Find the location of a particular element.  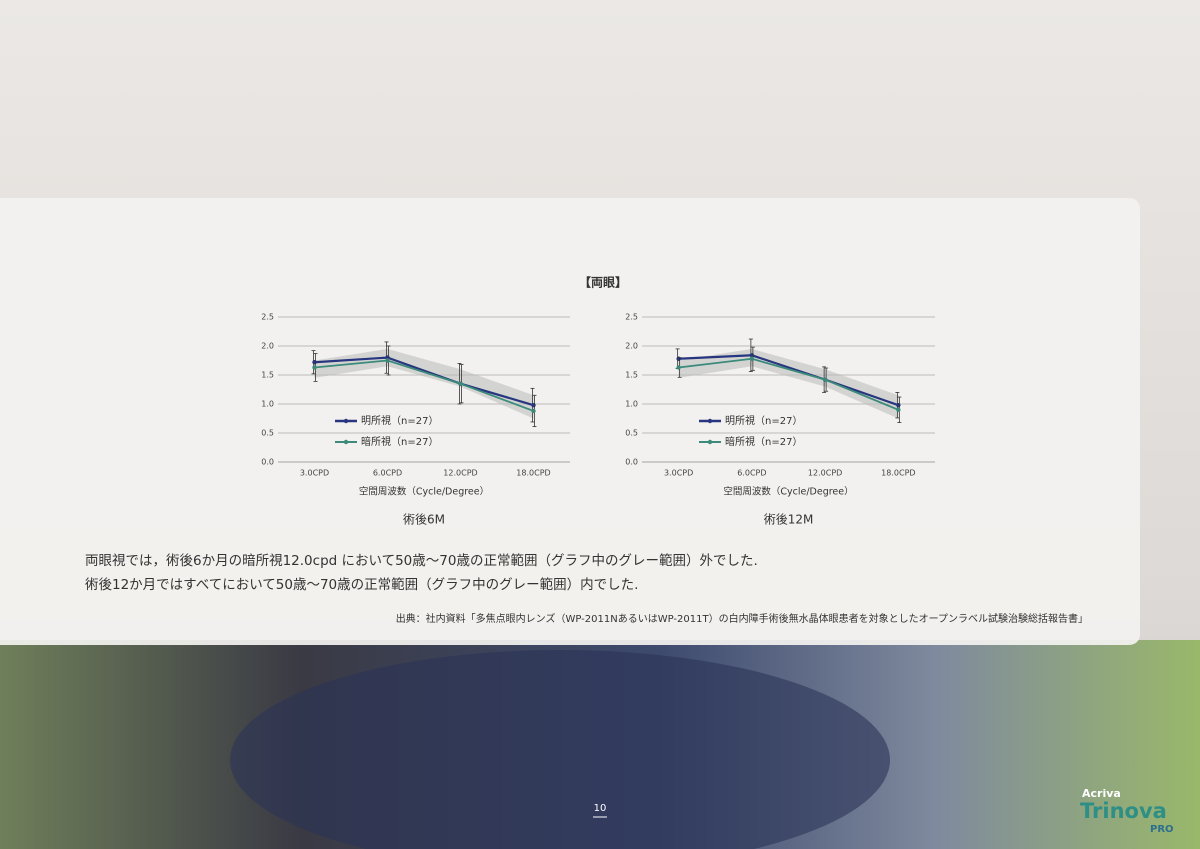

page-number: 10 is located at coordinates (600, 808).